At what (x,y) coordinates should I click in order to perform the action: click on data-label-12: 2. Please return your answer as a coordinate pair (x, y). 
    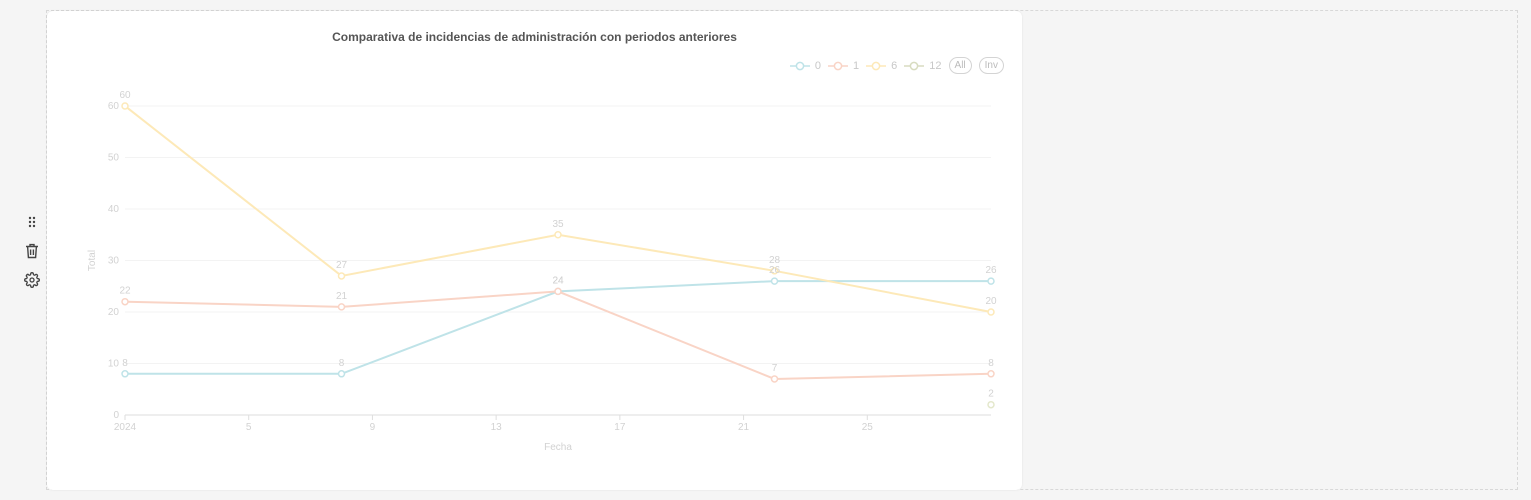
    Looking at the image, I should click on (991, 394).